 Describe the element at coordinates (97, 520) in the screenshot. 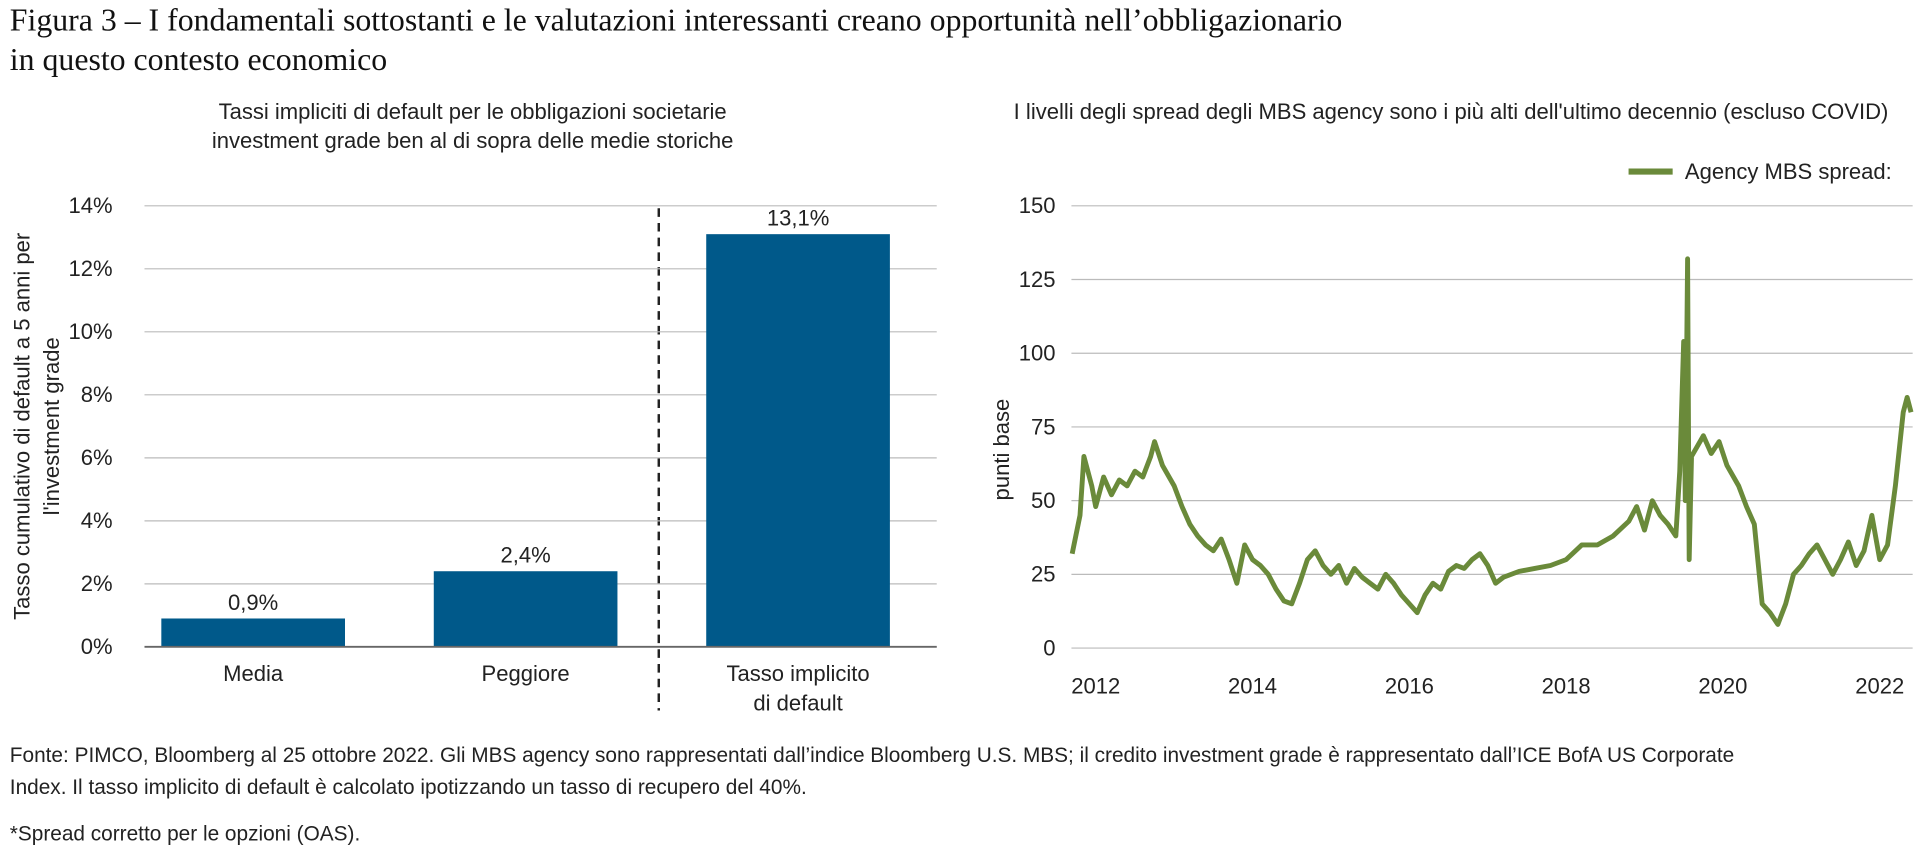

I see `y-tick-label: 4%` at that location.